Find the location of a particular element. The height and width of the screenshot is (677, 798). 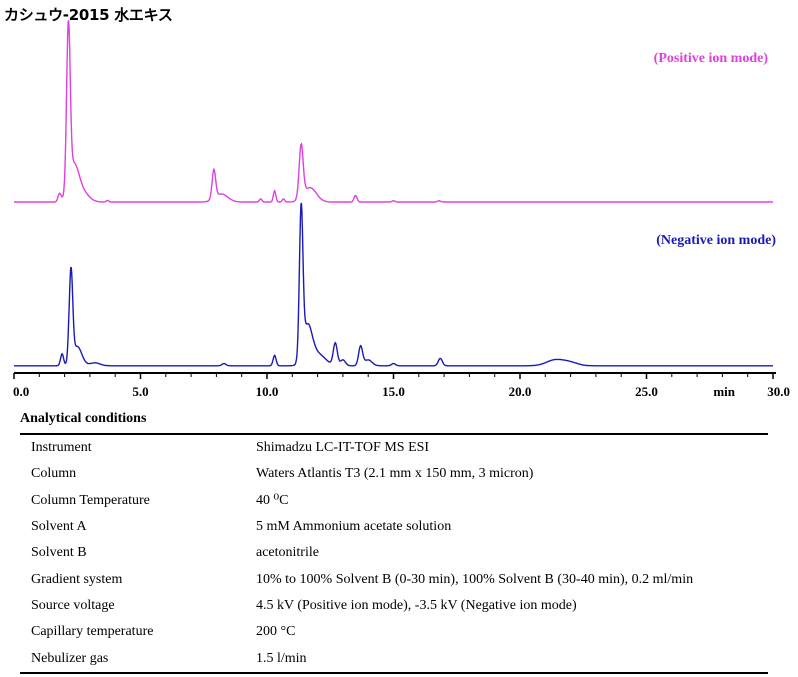

x-tick-label: 20.0 is located at coordinates (520, 391).